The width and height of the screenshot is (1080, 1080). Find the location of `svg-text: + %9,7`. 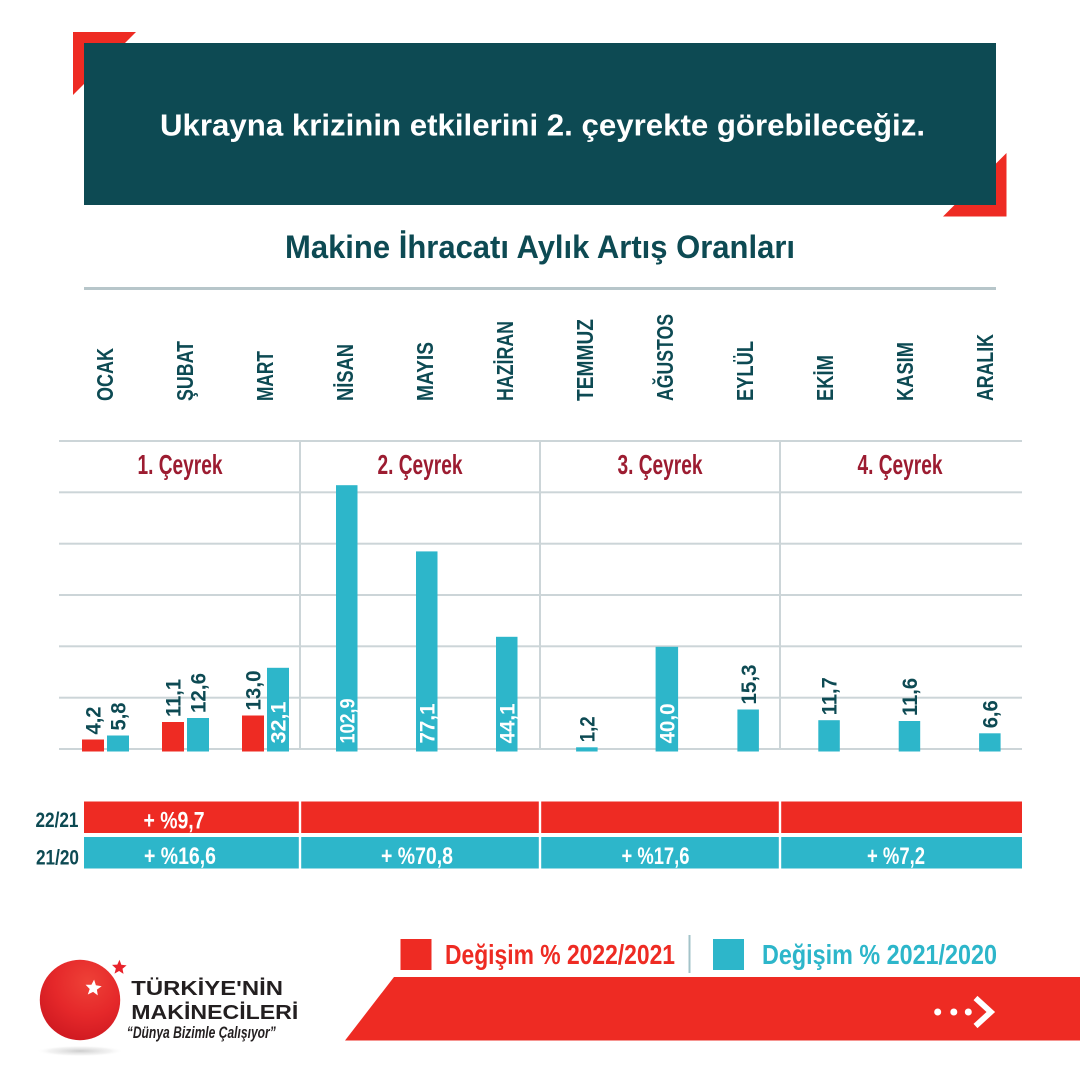

svg-text: + %9,7 is located at coordinates (174, 821).